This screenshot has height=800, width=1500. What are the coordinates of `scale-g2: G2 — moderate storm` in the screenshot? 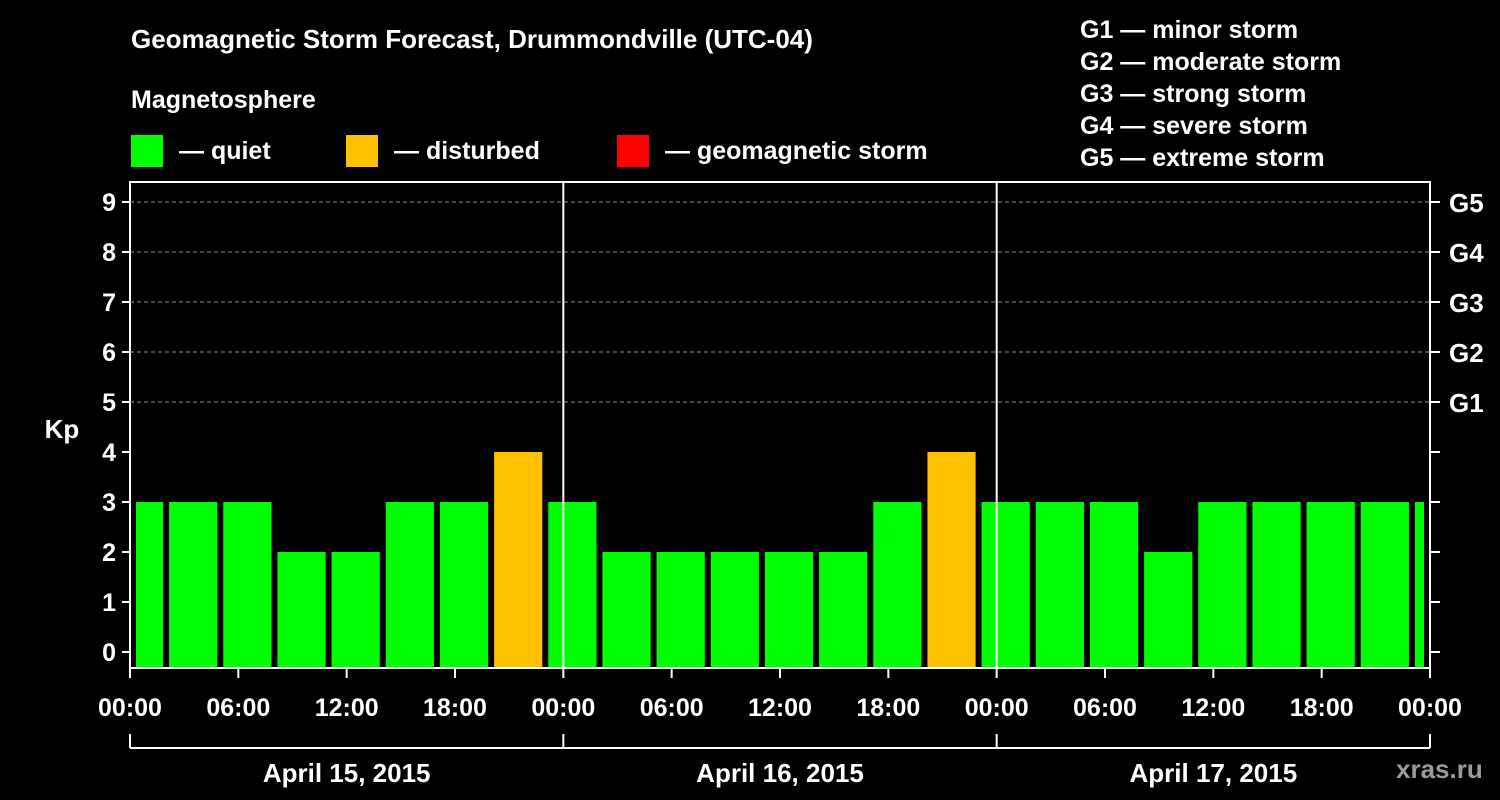 It's located at (1211, 62).